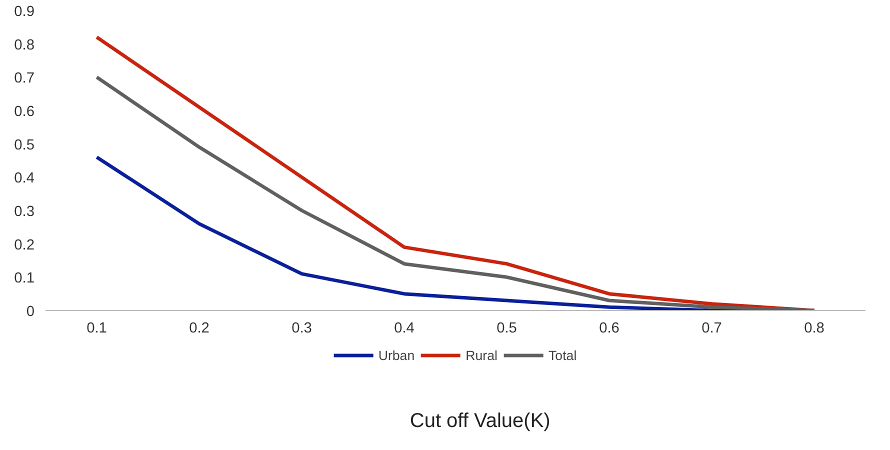 The width and height of the screenshot is (890, 450). I want to click on x-tick-label: 0.5, so click(506, 328).